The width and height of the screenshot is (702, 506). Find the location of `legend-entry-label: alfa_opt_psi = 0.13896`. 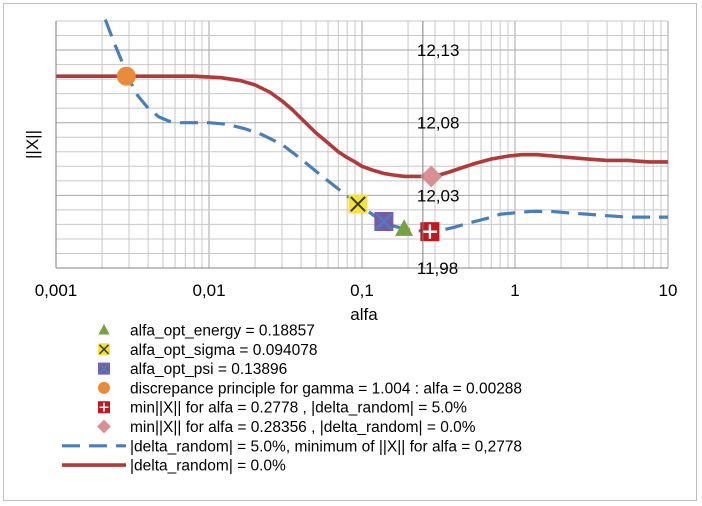

legend-entry-label: alfa_opt_psi = 0.13896 is located at coordinates (208, 369).